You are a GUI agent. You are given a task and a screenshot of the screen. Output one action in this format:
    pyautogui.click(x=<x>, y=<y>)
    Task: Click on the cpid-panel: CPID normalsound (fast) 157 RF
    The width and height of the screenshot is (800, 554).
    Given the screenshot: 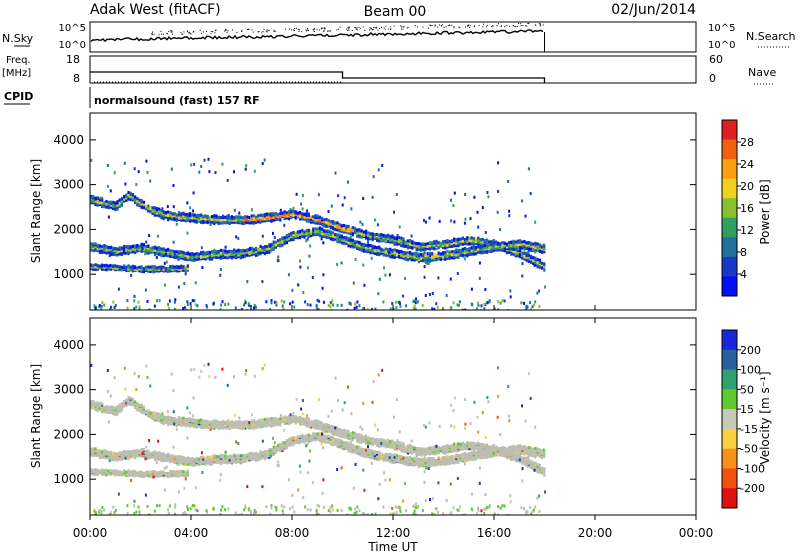 What is the action you would take?
    pyautogui.click(x=132, y=97)
    